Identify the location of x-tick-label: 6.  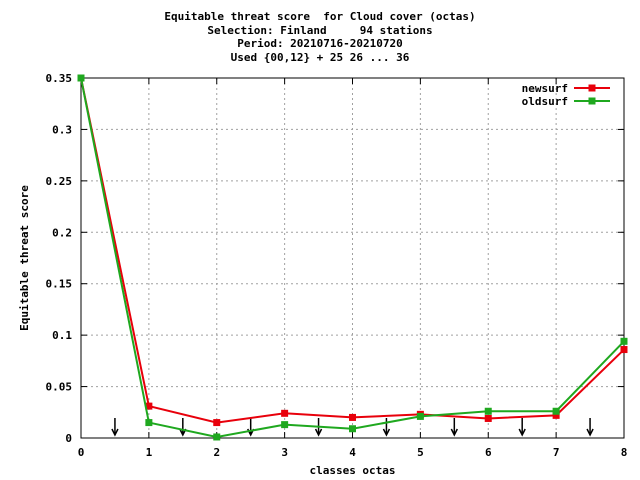
(488, 452).